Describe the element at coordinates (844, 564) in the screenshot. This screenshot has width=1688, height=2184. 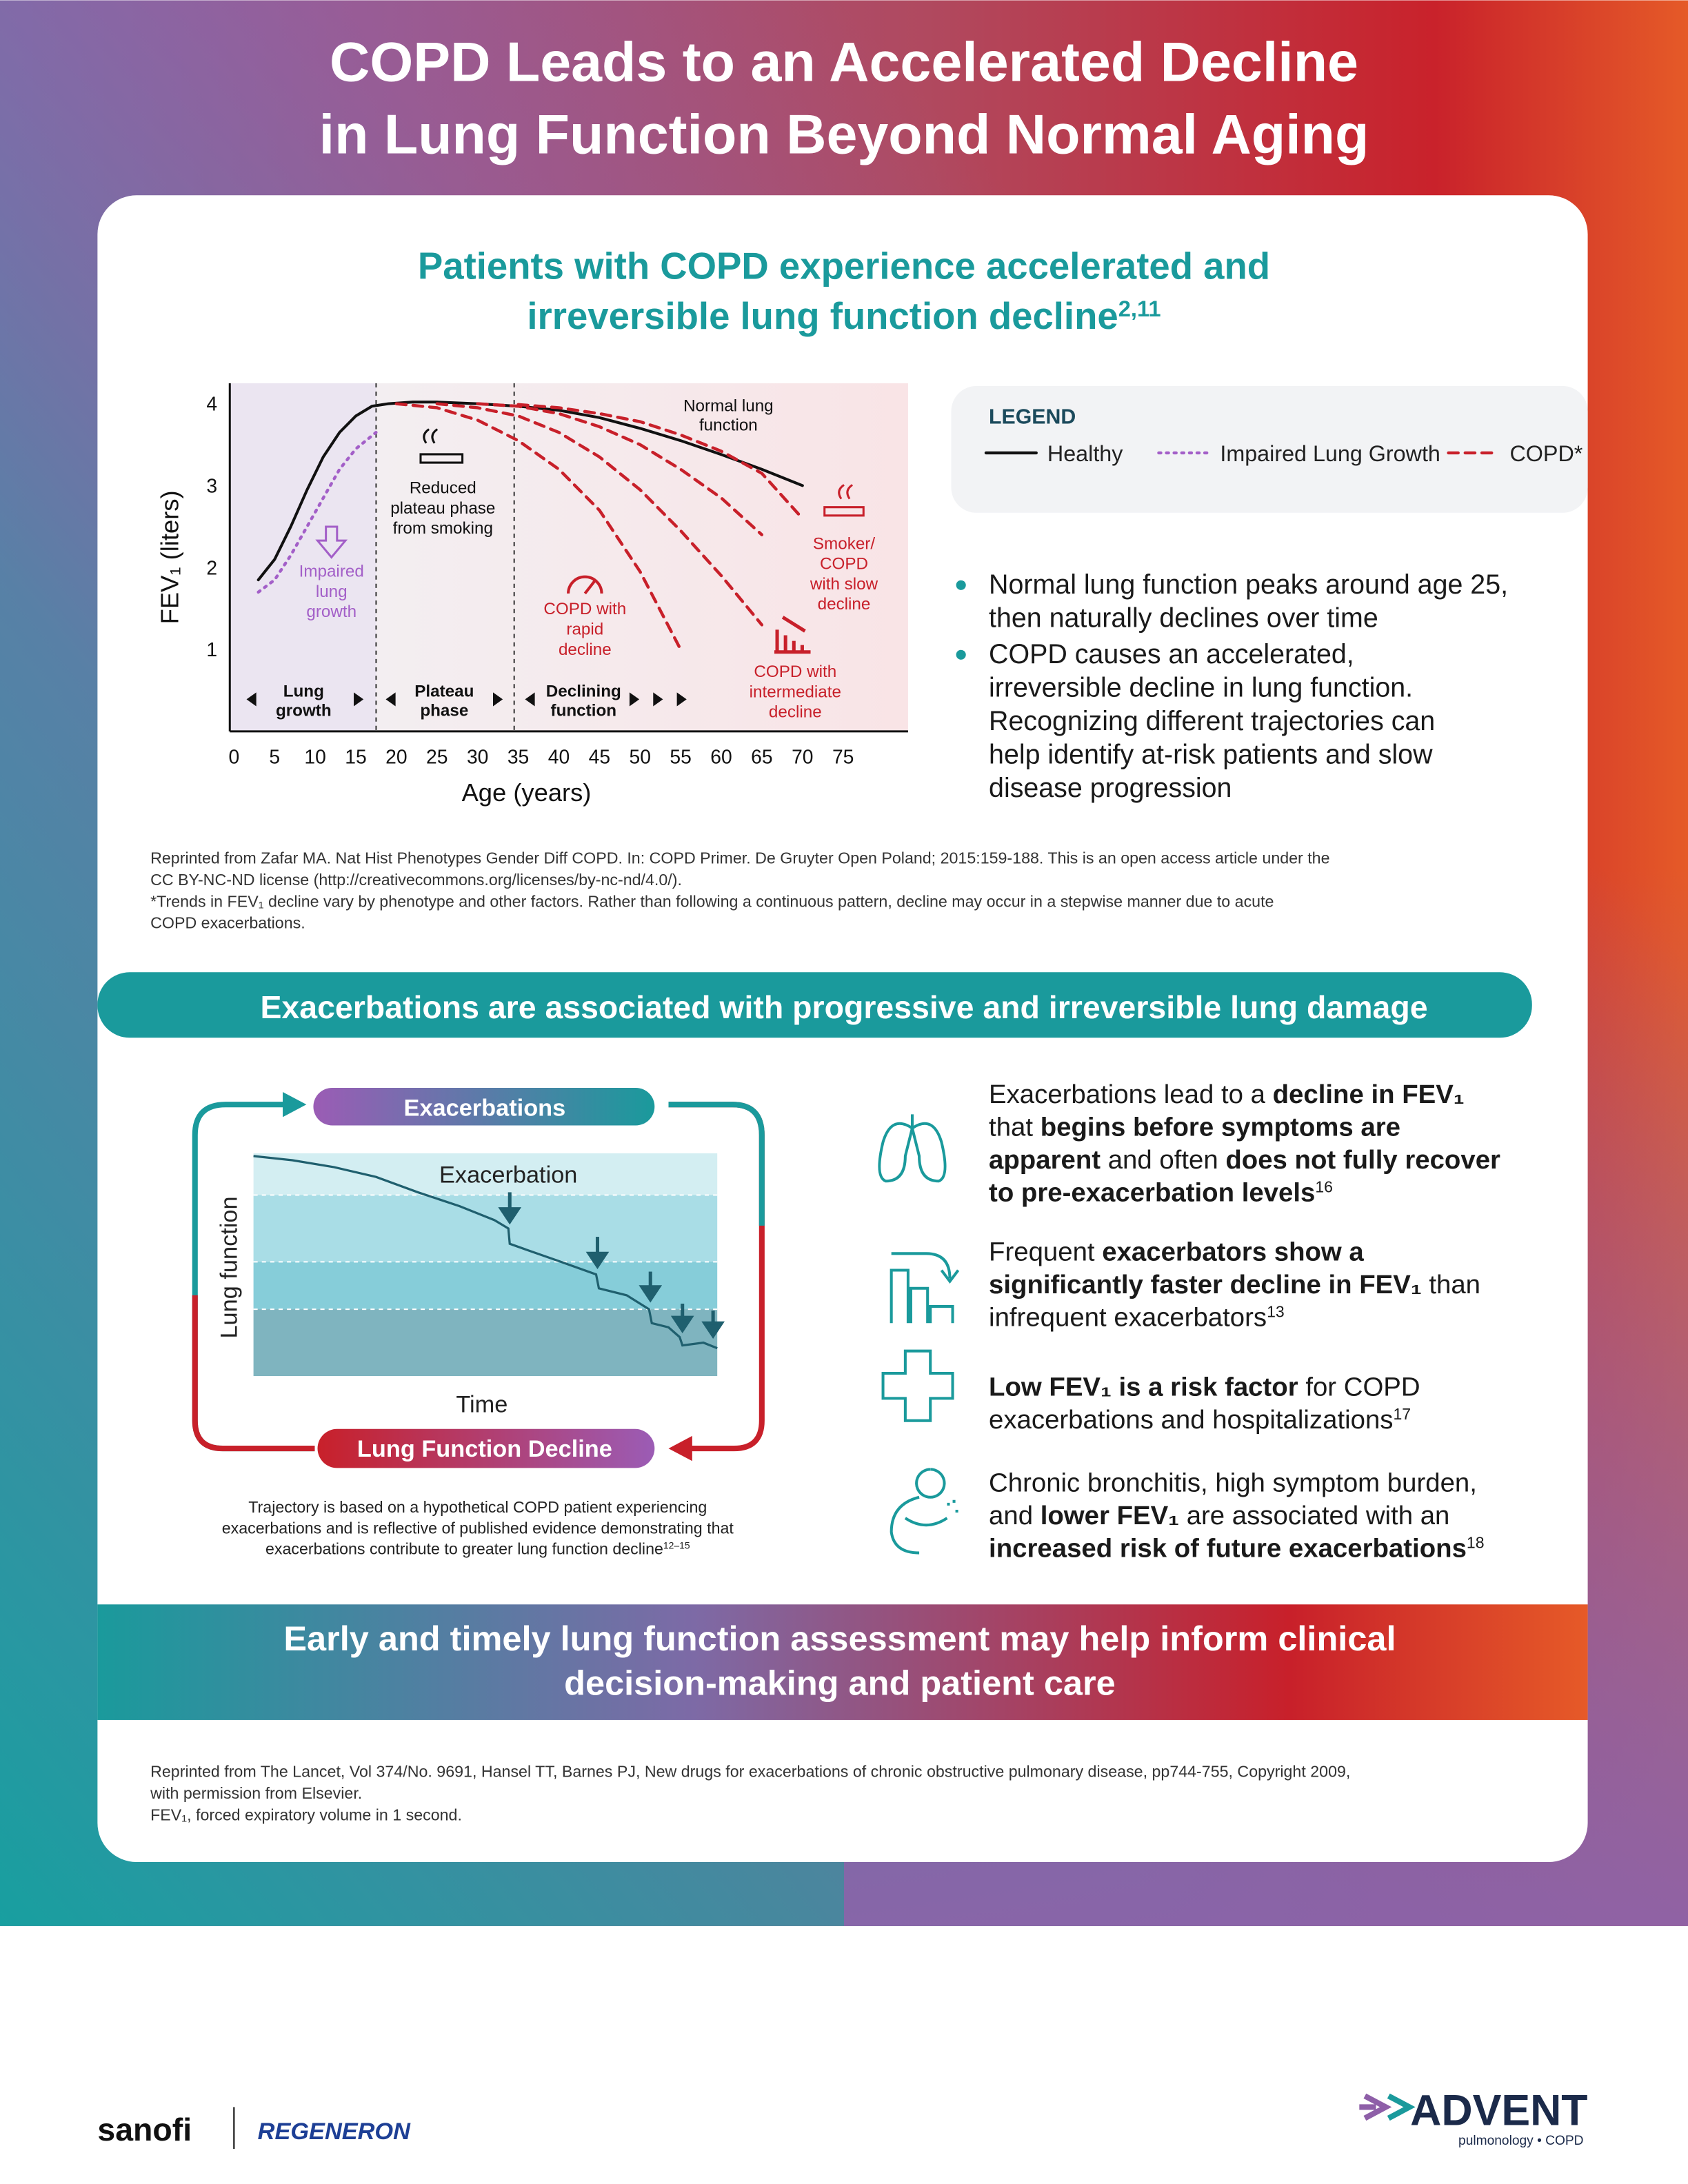
I see `annotation: COPD` at that location.